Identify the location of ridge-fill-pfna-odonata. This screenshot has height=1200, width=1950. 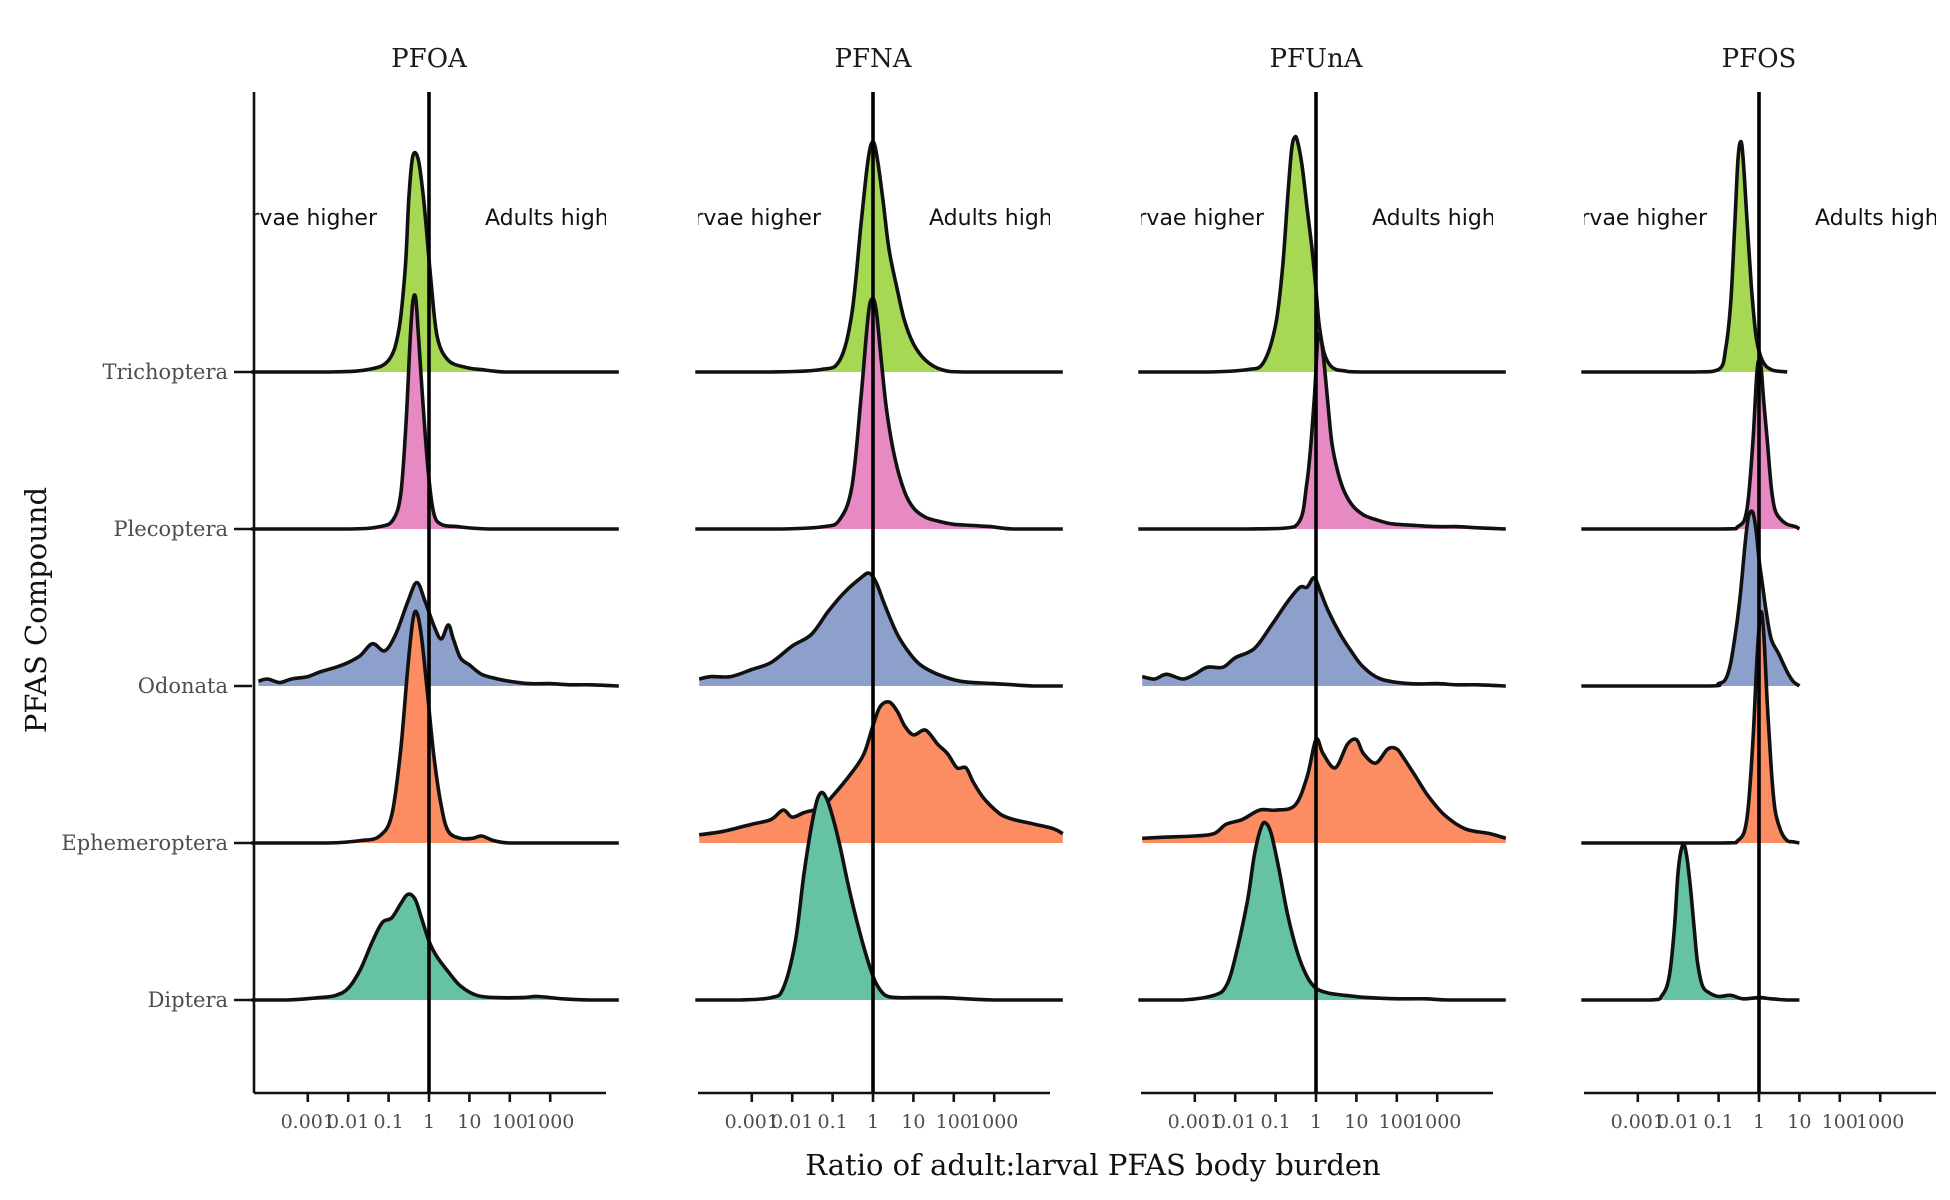
(881, 629).